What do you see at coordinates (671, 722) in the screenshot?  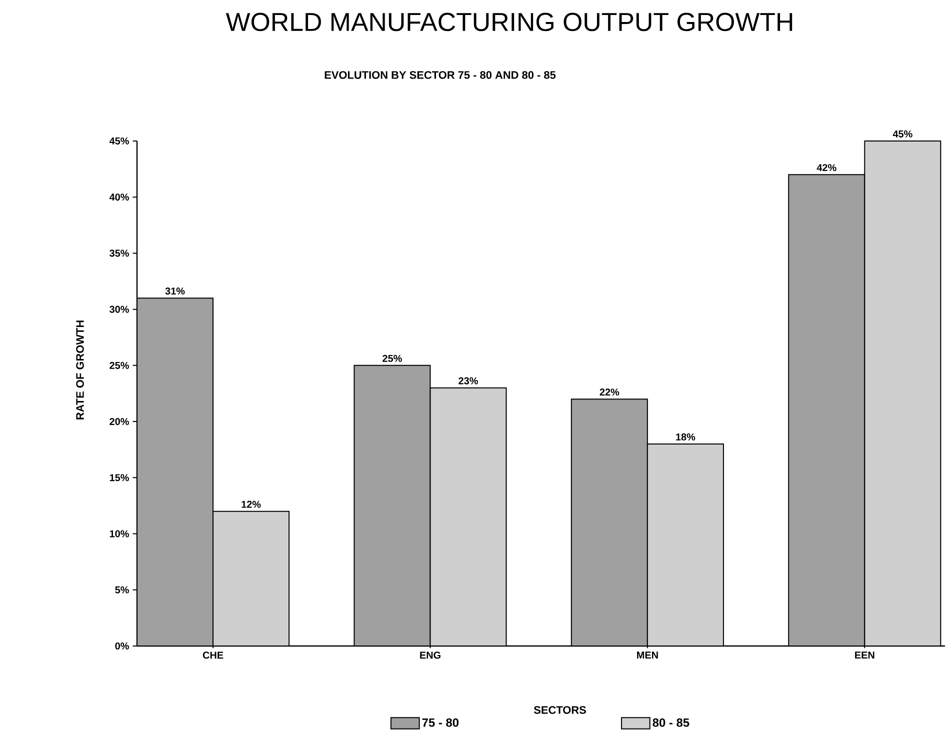 I see `legend-label: 80 - 85` at bounding box center [671, 722].